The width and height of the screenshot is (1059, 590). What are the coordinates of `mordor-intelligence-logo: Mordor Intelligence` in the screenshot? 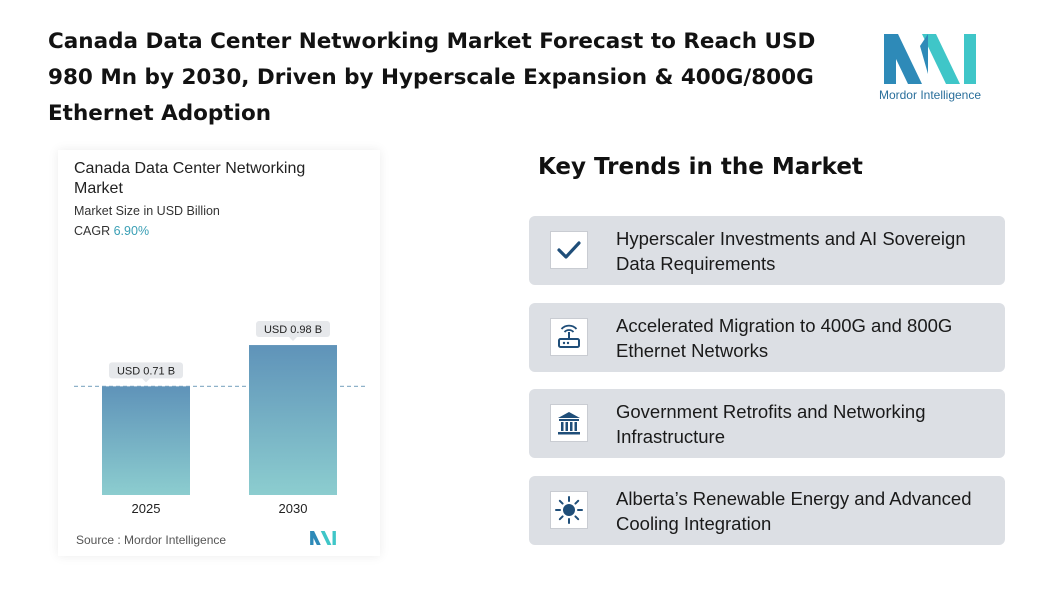 It's located at (930, 69).